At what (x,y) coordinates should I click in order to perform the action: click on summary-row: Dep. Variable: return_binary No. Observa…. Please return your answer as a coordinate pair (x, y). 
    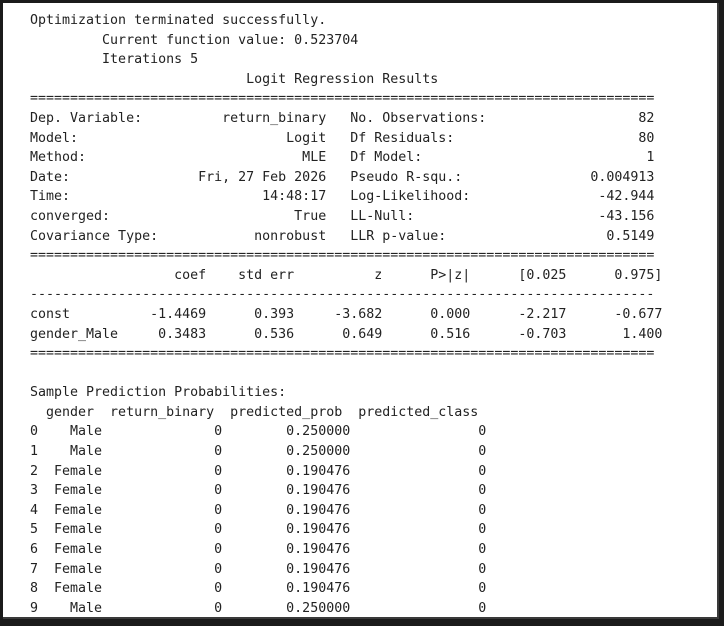
    Looking at the image, I should click on (342, 118).